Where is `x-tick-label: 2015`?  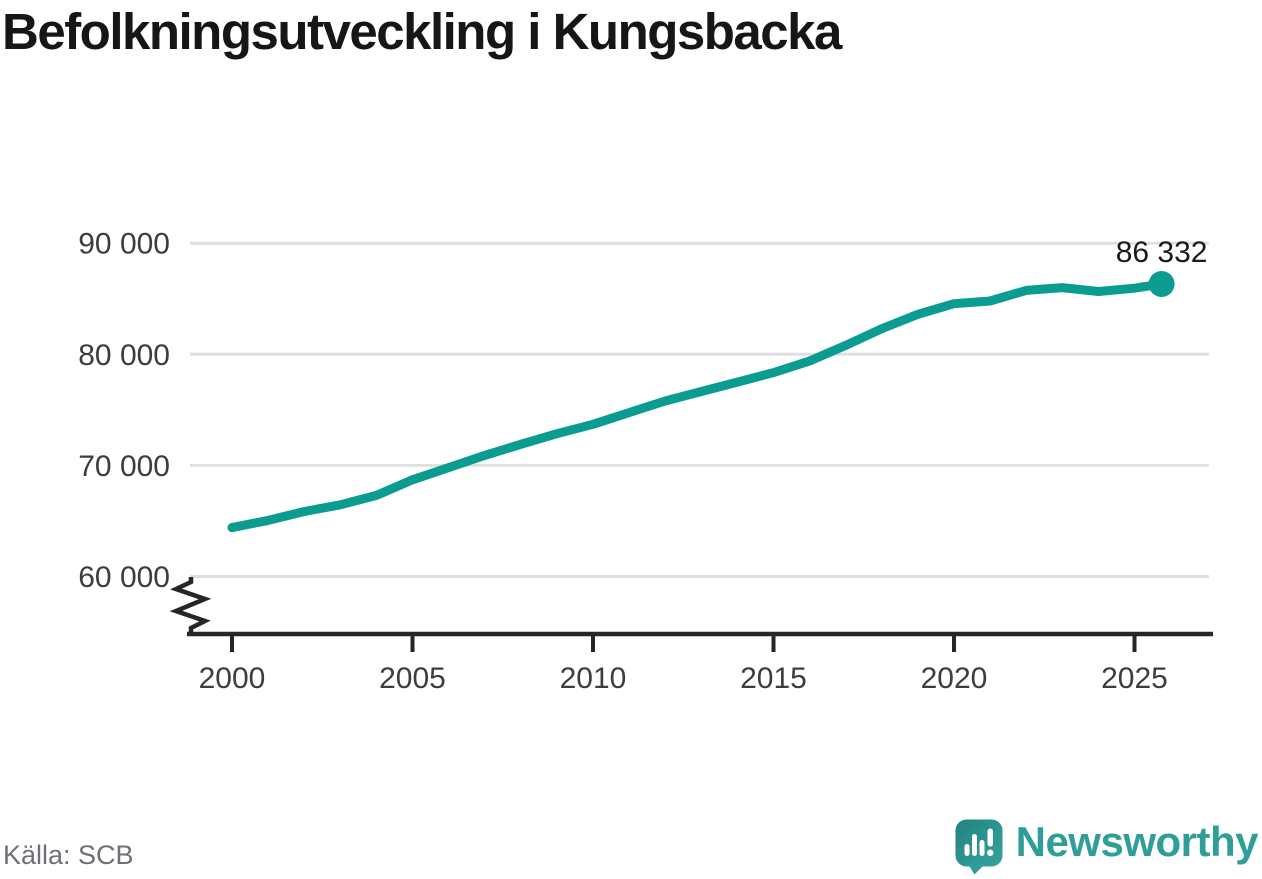
x-tick-label: 2015 is located at coordinates (773, 678).